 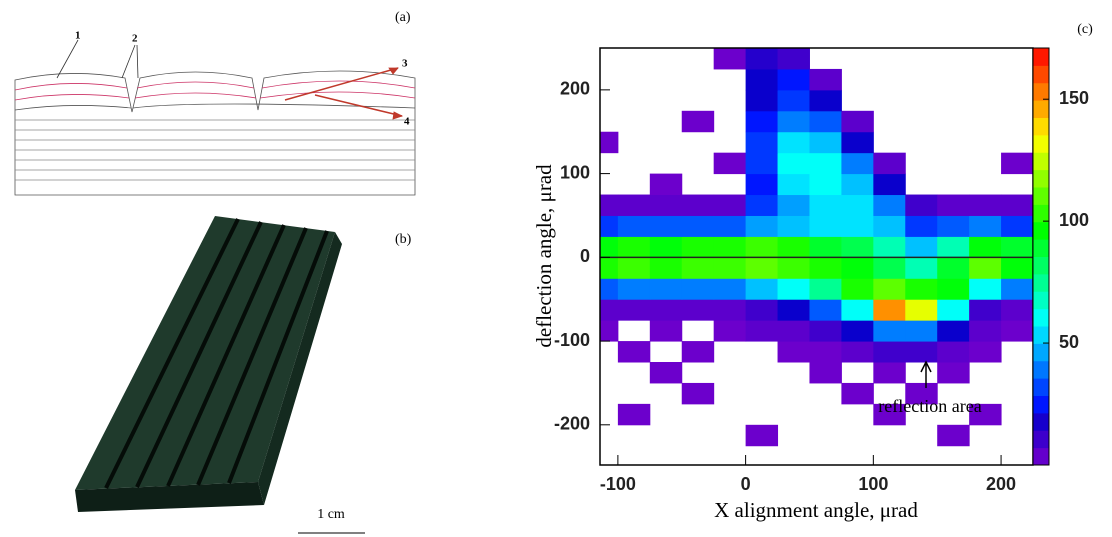 I want to click on y-tick-label: 200, so click(x=575, y=89).